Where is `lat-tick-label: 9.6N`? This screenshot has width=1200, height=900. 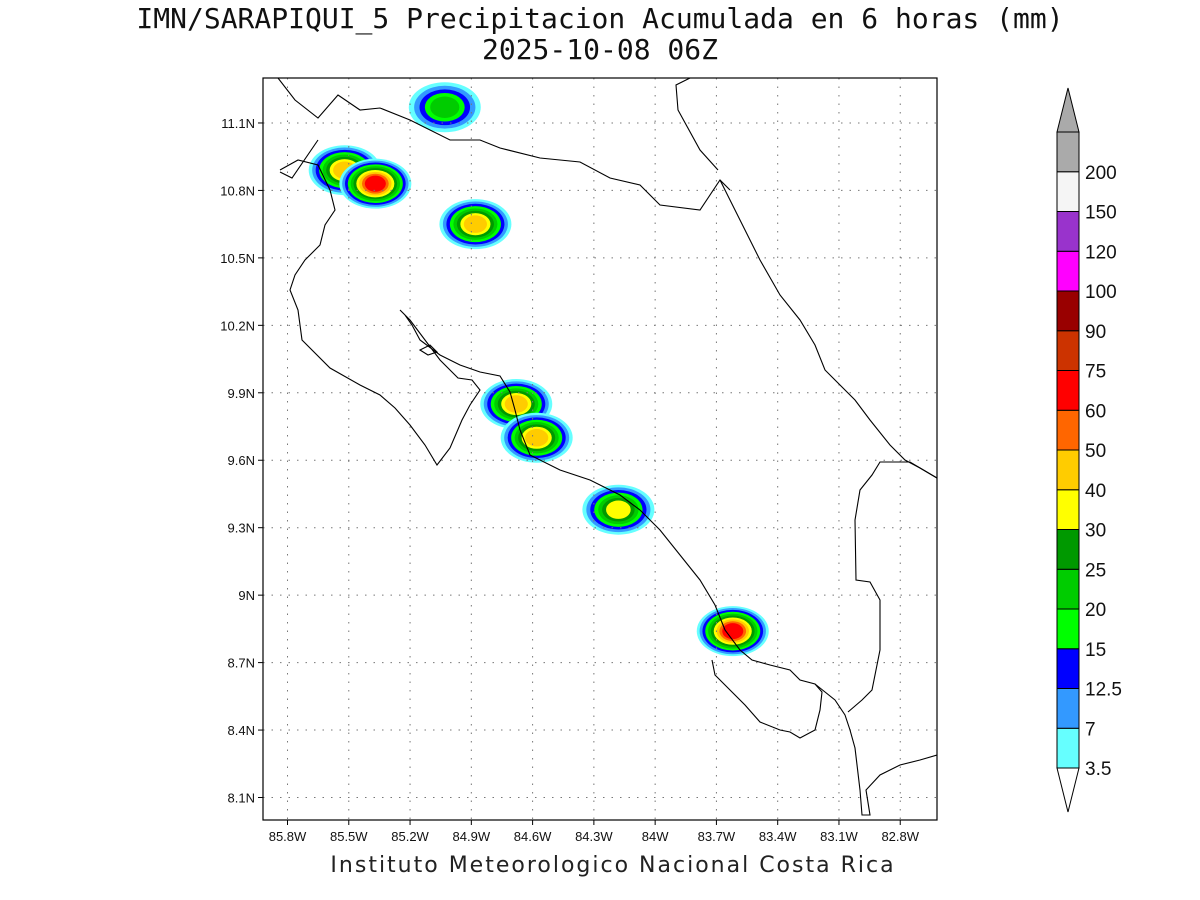
lat-tick-label: 9.6N is located at coordinates (241, 460).